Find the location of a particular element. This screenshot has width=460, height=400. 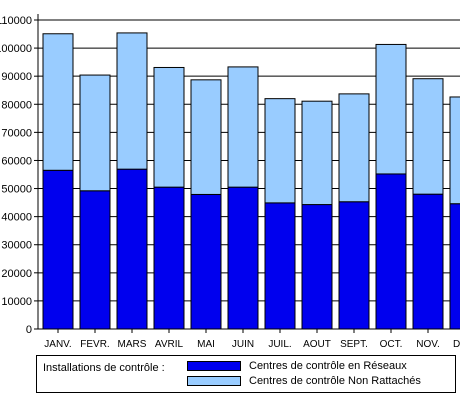

y-tick-label: 10000 is located at coordinates (16, 302).